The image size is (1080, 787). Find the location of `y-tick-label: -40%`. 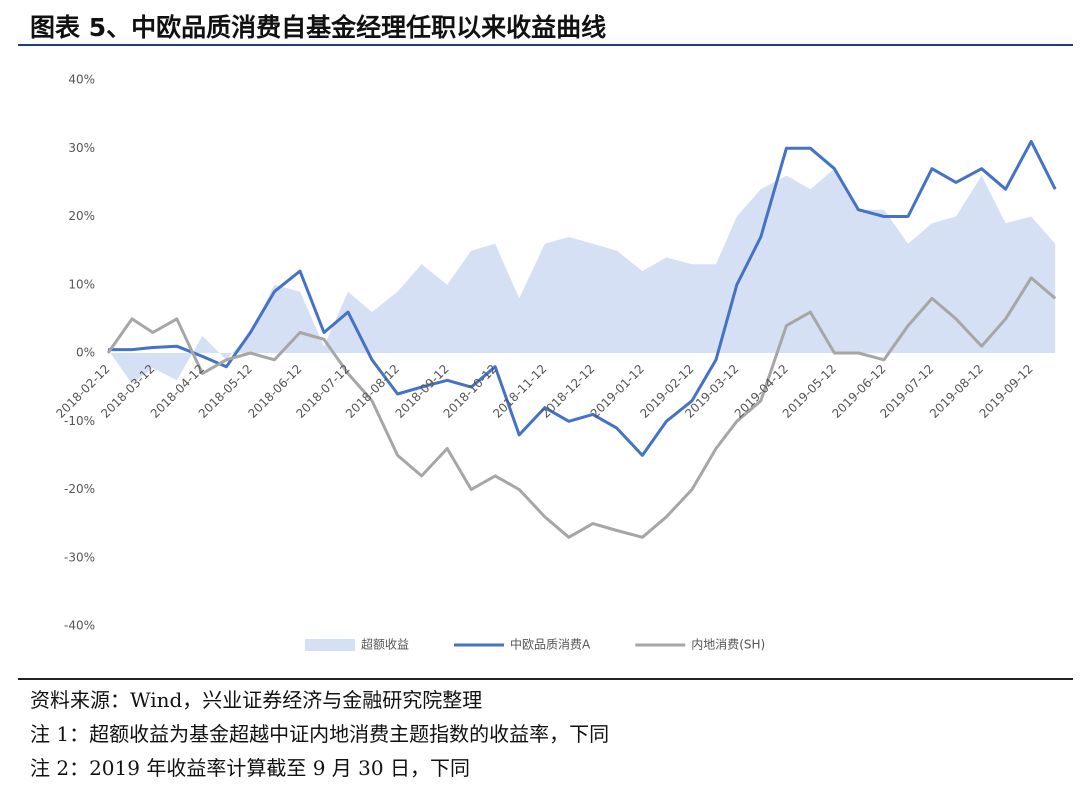

y-tick-label: -40% is located at coordinates (79, 626).